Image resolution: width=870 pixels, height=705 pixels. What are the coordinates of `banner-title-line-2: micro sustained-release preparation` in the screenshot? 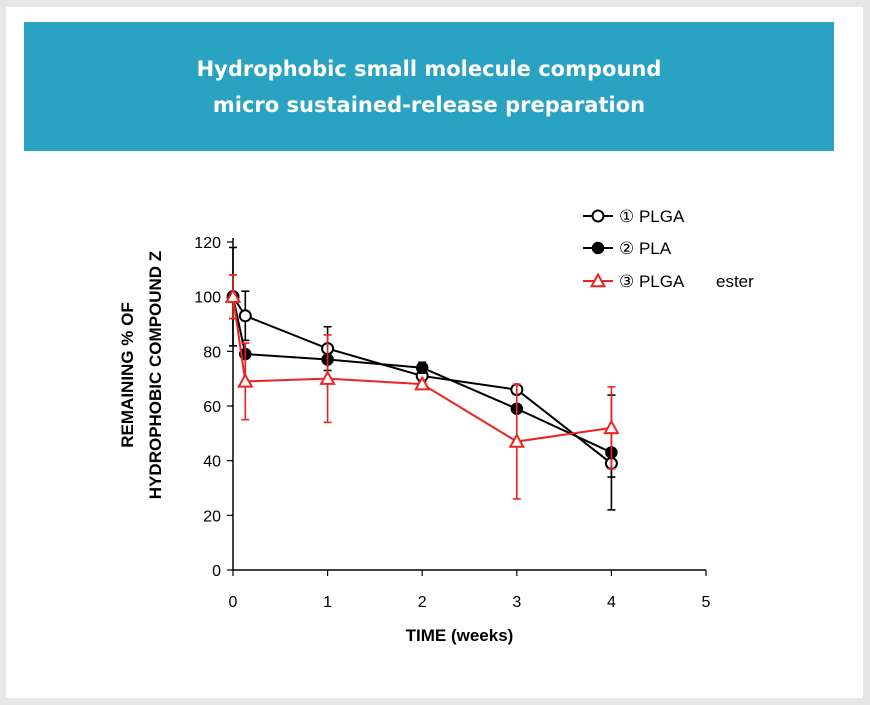 It's located at (429, 104).